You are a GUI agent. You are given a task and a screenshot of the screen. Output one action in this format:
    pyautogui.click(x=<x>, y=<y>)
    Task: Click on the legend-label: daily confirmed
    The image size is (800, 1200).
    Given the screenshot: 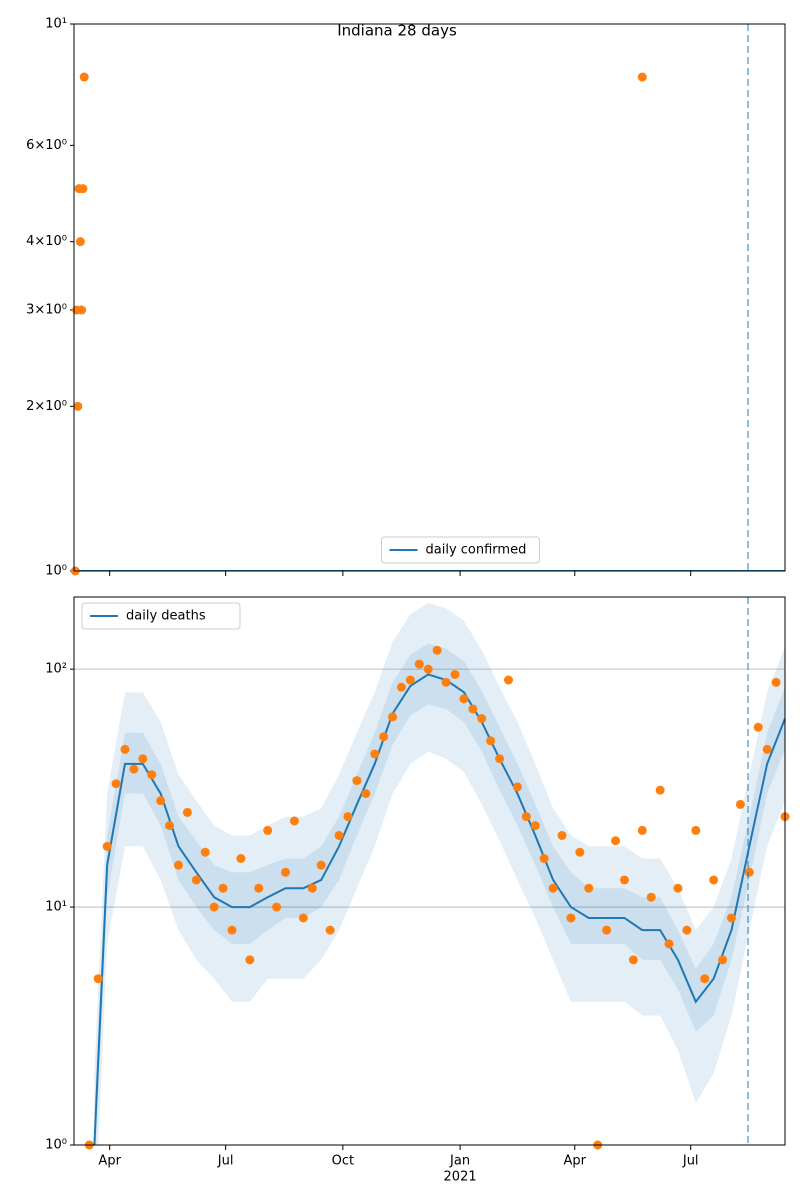 What is the action you would take?
    pyautogui.click(x=476, y=550)
    